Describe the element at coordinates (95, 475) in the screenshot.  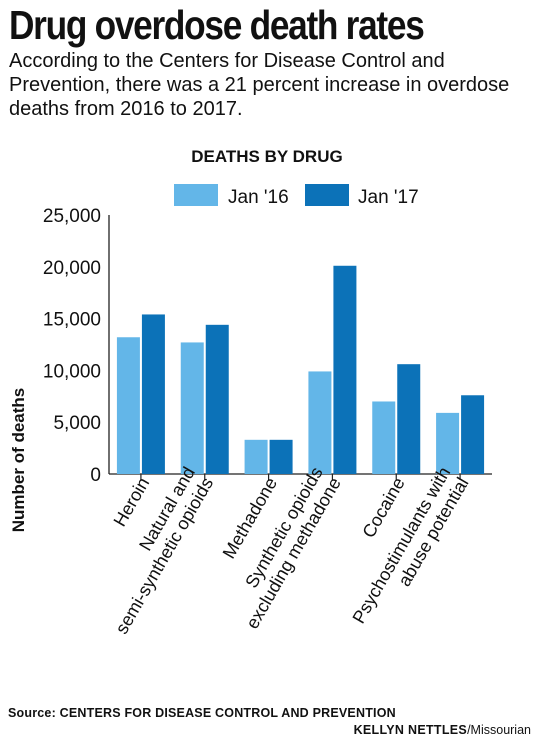
I see `y-tick-label: 0` at that location.